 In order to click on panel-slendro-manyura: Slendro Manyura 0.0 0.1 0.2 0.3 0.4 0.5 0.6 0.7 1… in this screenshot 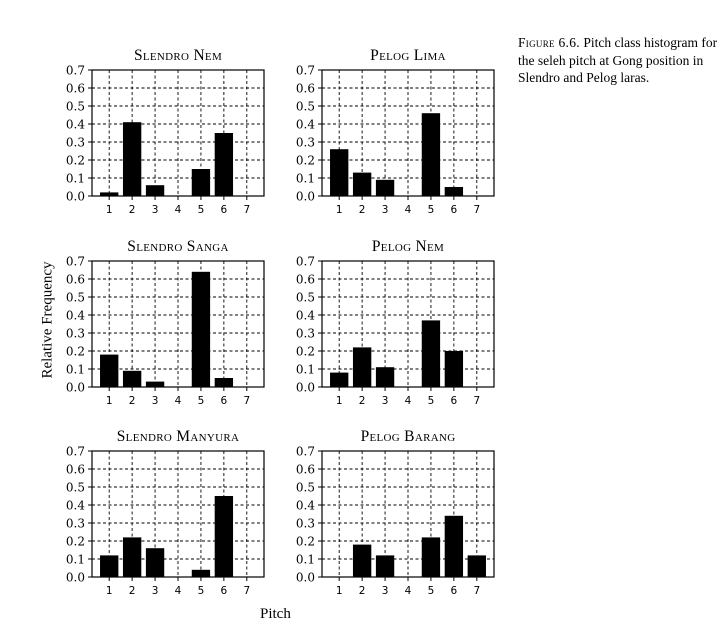, I will do `click(165, 512)`.